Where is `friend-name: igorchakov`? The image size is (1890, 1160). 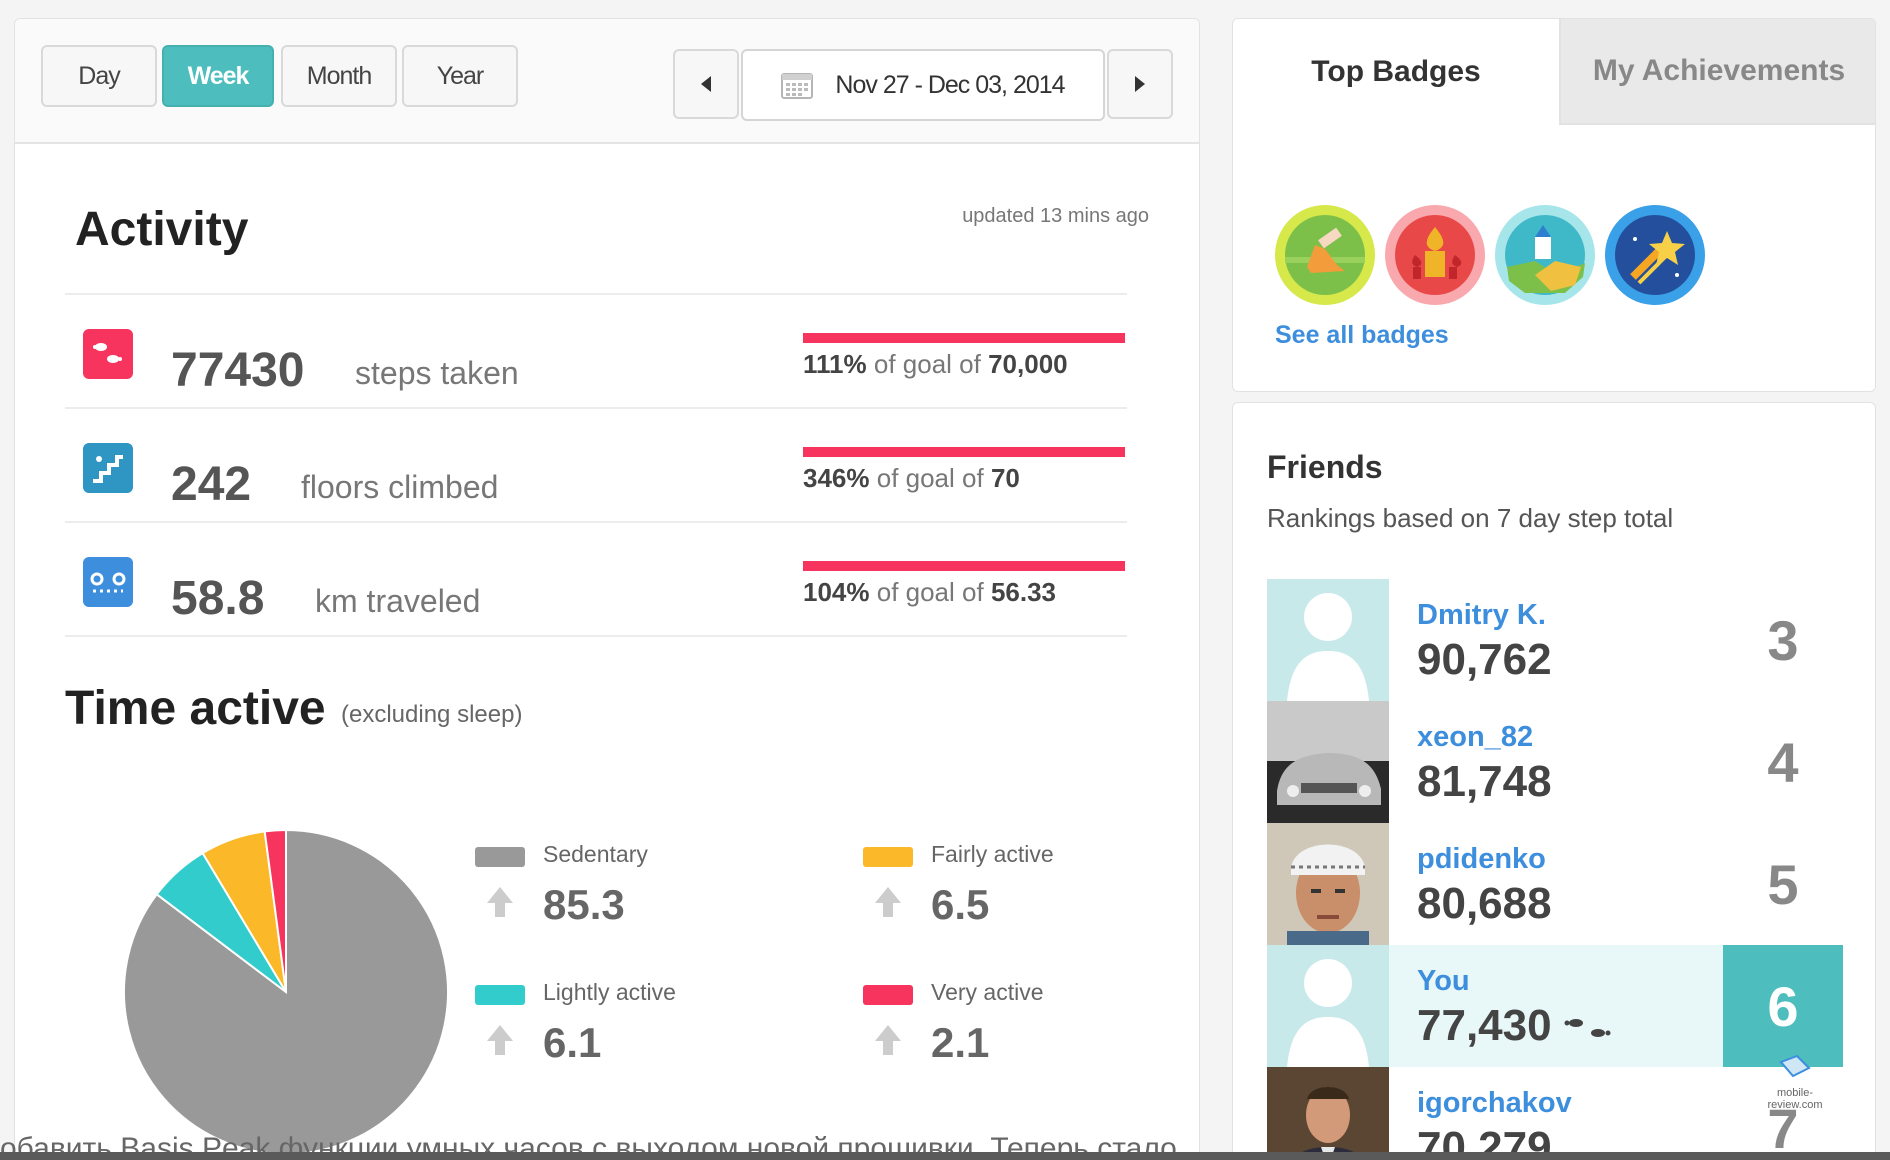
friend-name: igorchakov is located at coordinates (1494, 1103).